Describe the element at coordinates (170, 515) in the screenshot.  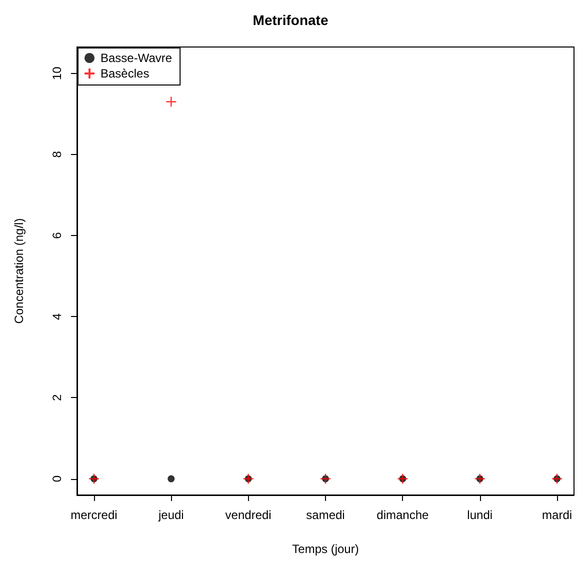
I see `x-tick-label: jeudi` at that location.